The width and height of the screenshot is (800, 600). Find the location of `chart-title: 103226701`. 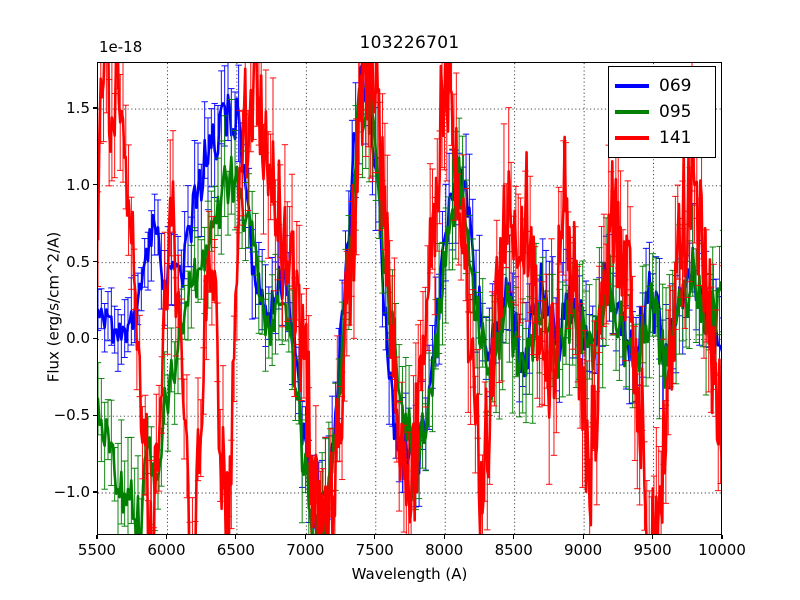

chart-title: 103226701 is located at coordinates (409, 43).